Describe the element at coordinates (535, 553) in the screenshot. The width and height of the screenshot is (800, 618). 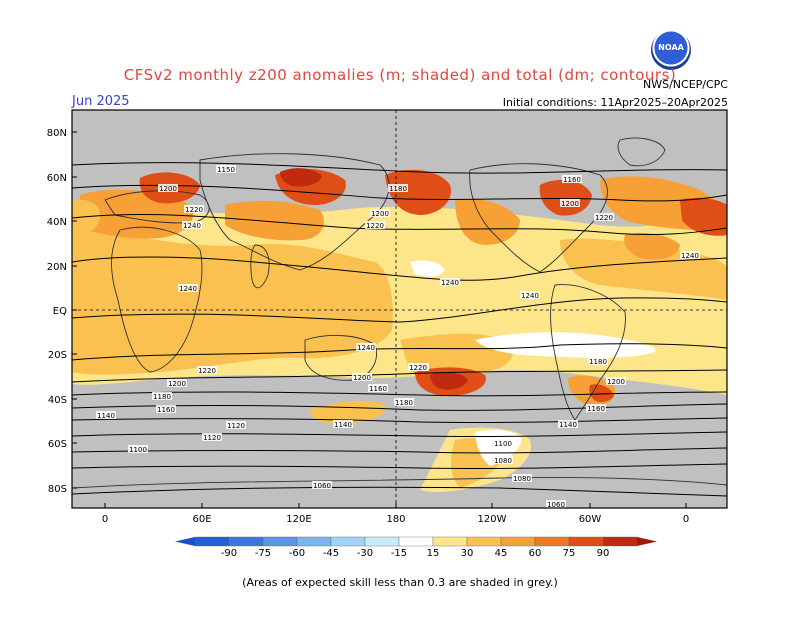
I see `colorbar-tick-label: 60` at that location.